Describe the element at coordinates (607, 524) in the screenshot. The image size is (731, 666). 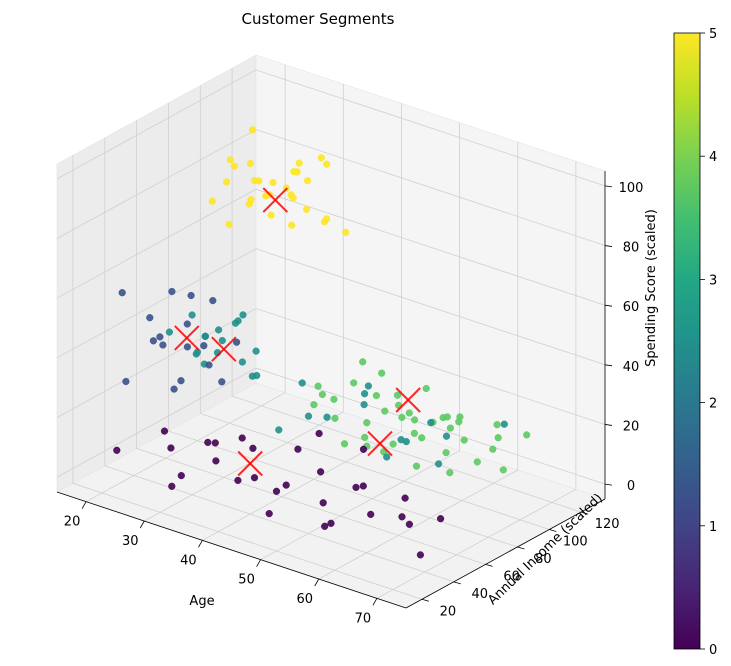
I see `y-tick-label-120: 120` at that location.